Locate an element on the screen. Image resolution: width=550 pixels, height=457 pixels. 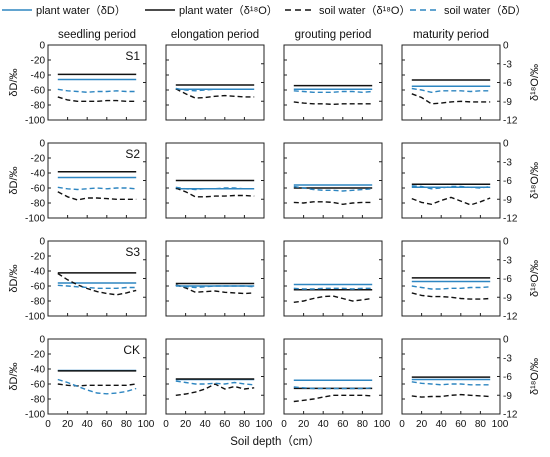
panel-s2-1: S2 is located at coordinates (97, 180).